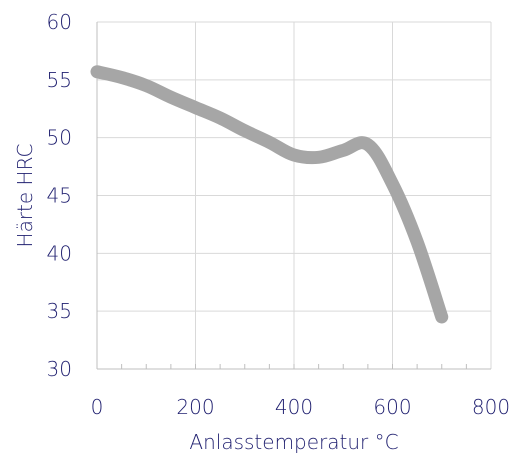 This screenshot has width=515, height=454. What do you see at coordinates (59, 311) in the screenshot?
I see `y-tick-label: 35` at bounding box center [59, 311].